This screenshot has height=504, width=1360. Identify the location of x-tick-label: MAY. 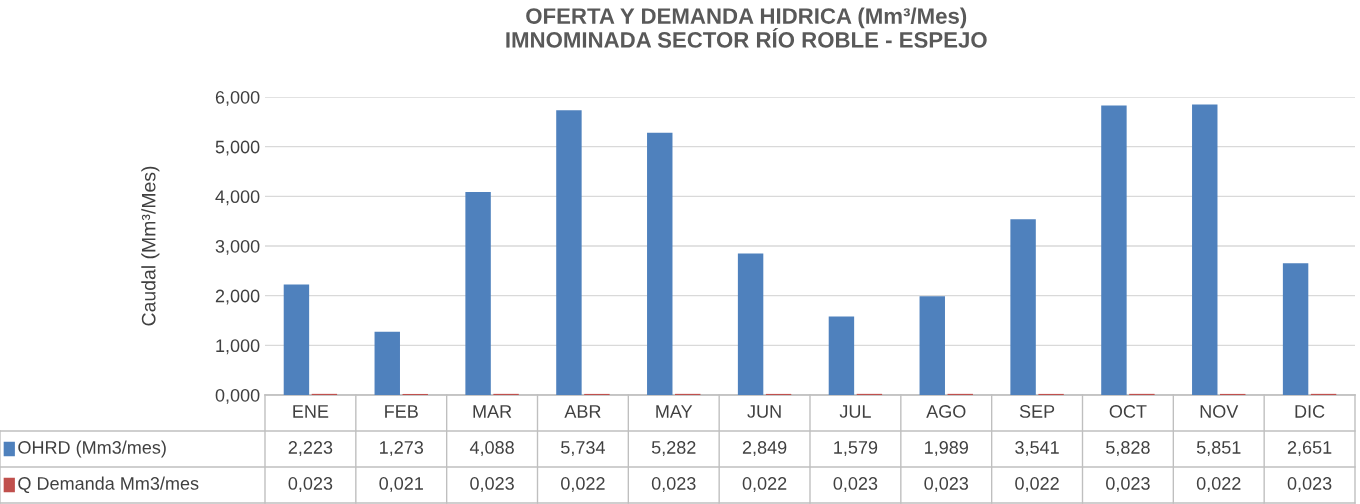
(674, 411).